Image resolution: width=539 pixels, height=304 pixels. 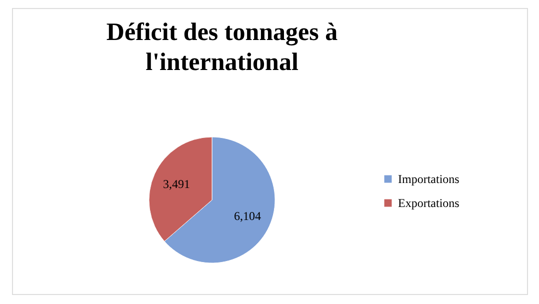 I want to click on legend-label: Exportations, so click(x=429, y=203).